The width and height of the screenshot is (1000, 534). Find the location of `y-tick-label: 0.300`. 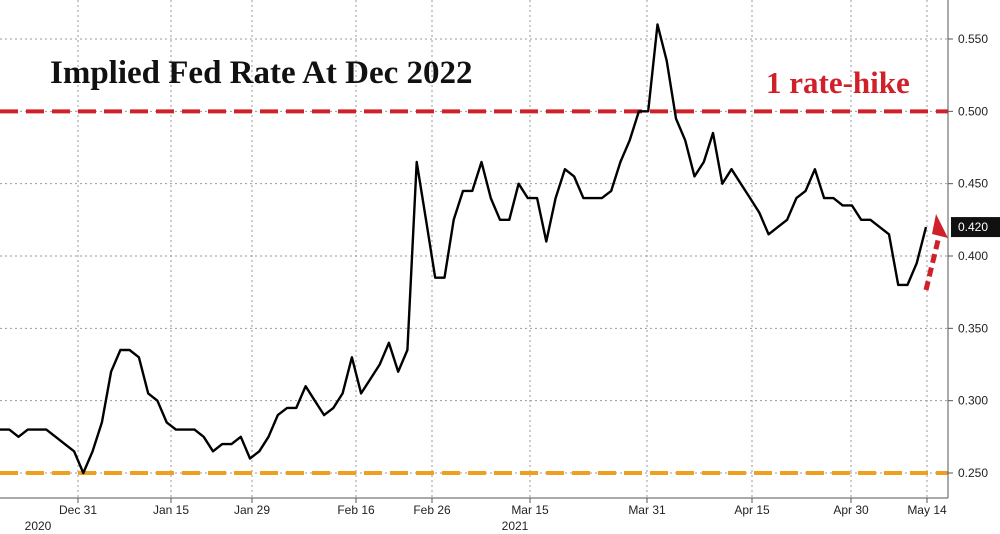

y-tick-label: 0.300 is located at coordinates (973, 401).